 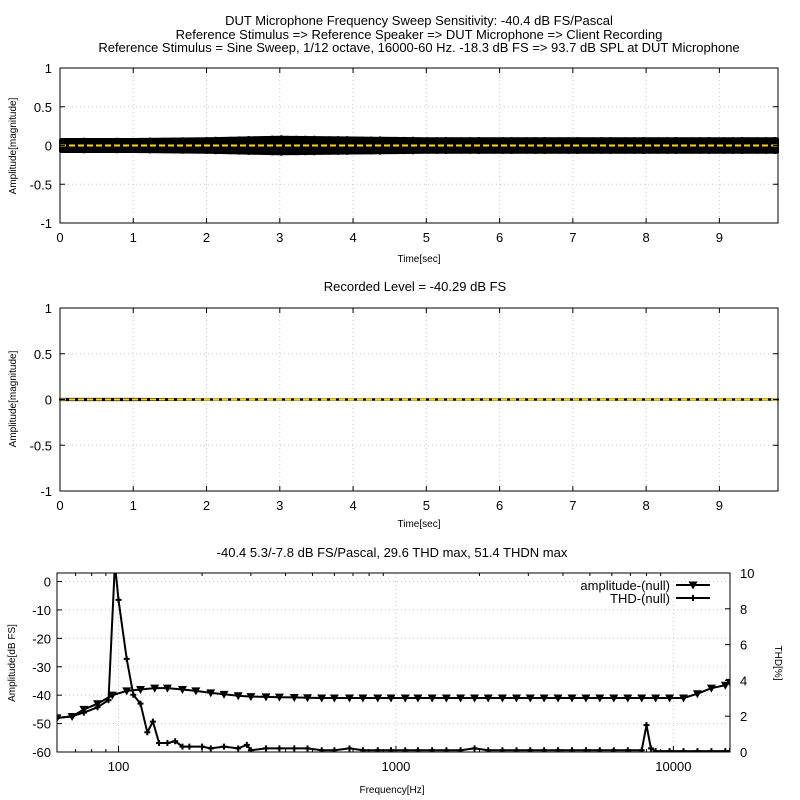 What do you see at coordinates (206, 237) in the screenshot?
I see `x-tick-label: 2` at bounding box center [206, 237].